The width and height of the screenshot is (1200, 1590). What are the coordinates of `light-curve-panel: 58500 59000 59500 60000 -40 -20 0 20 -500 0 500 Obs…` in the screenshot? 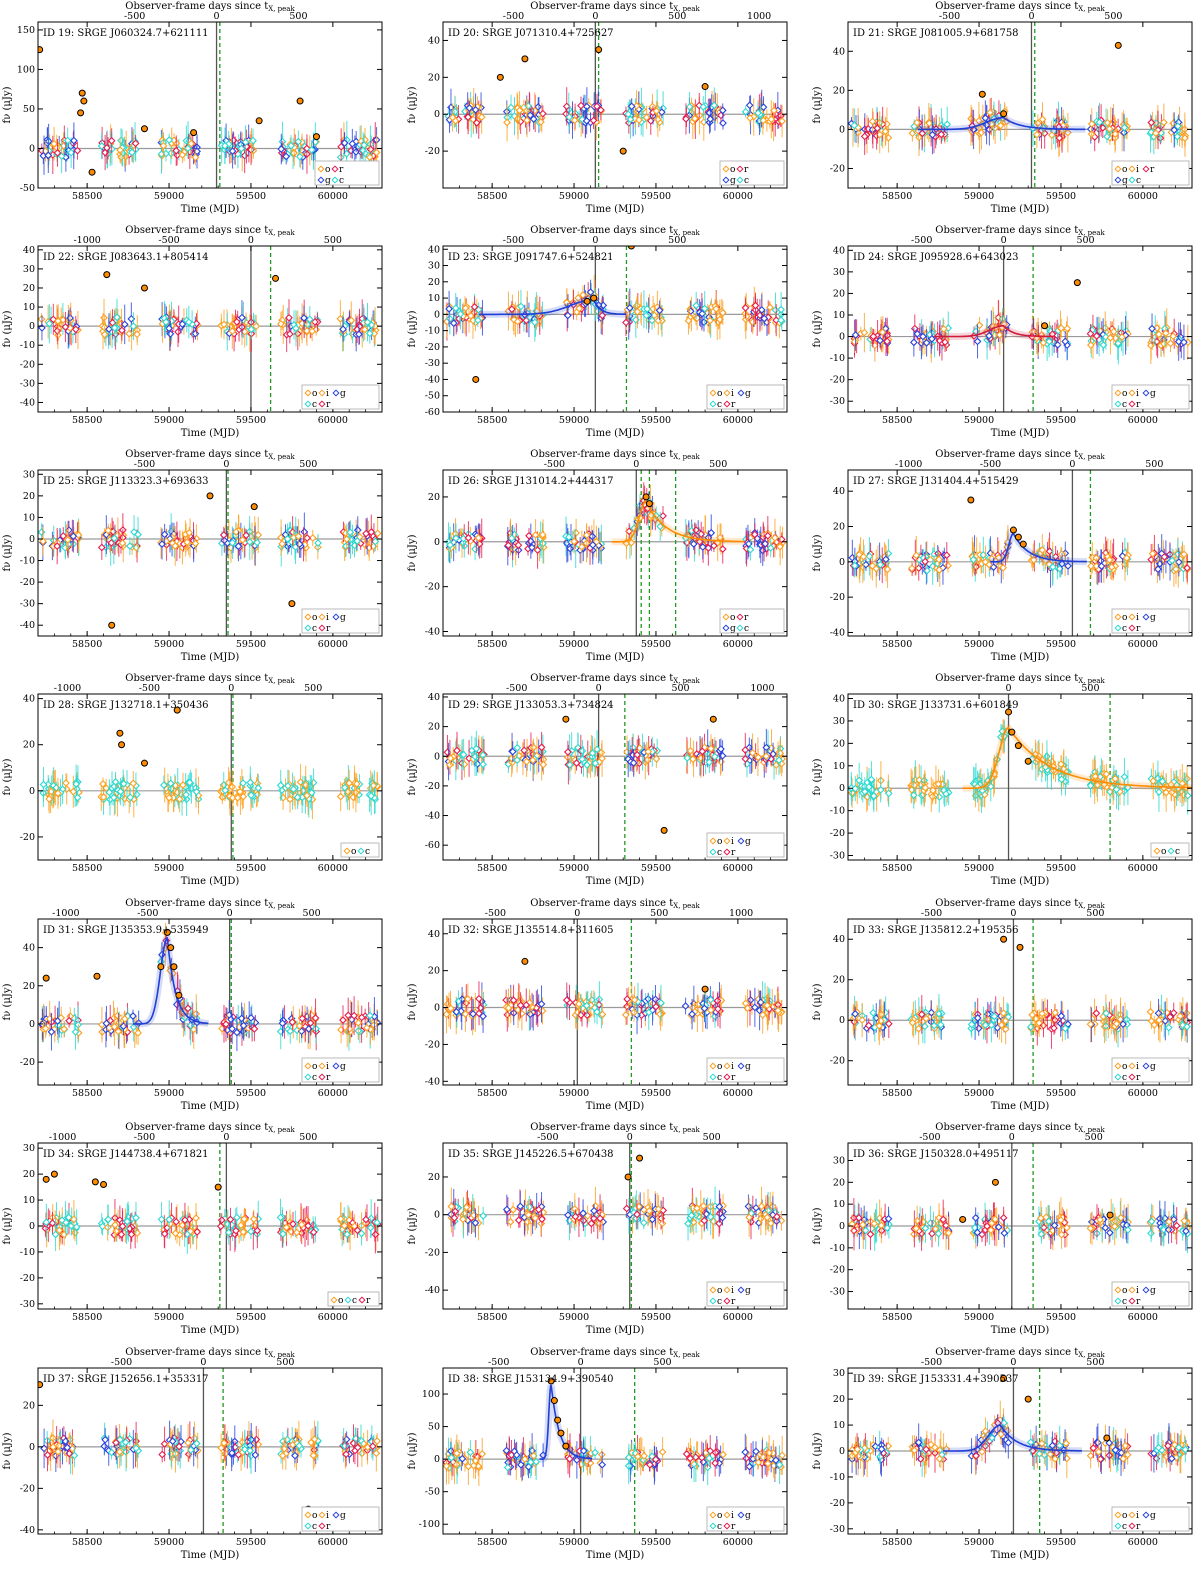 It's located at (600, 559).